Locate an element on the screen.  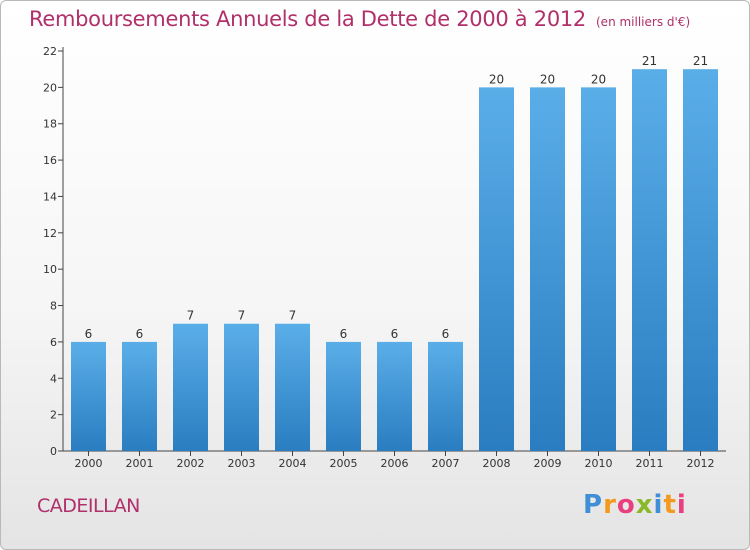
y-tick-label: 4 is located at coordinates (53, 378).